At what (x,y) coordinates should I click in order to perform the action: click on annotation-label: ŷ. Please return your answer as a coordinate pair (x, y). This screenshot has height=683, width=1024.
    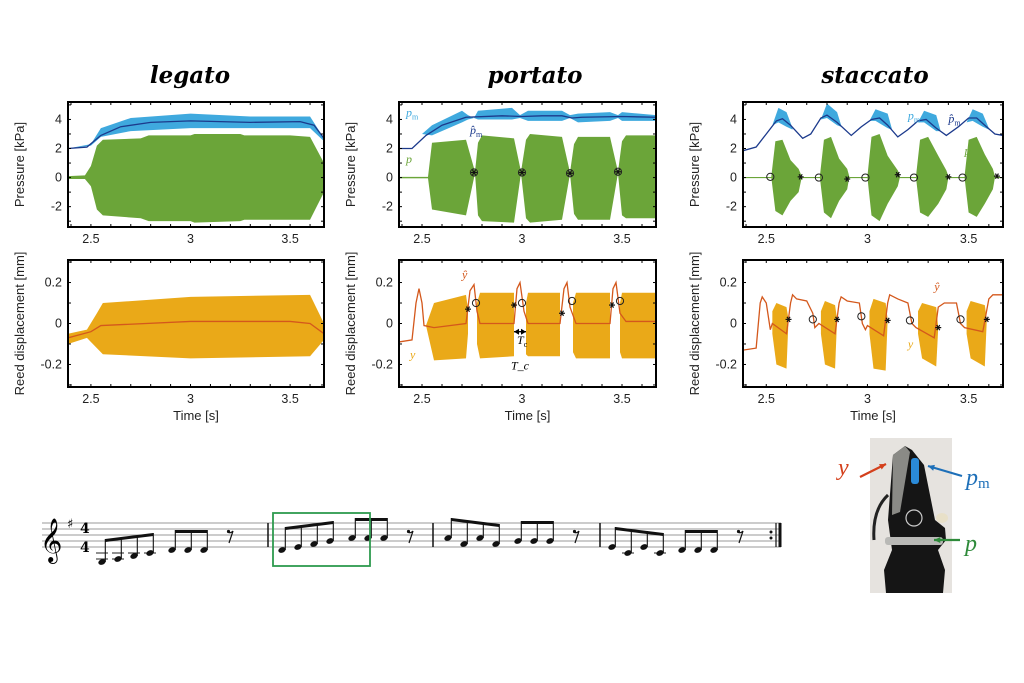
    Looking at the image, I should click on (464, 274).